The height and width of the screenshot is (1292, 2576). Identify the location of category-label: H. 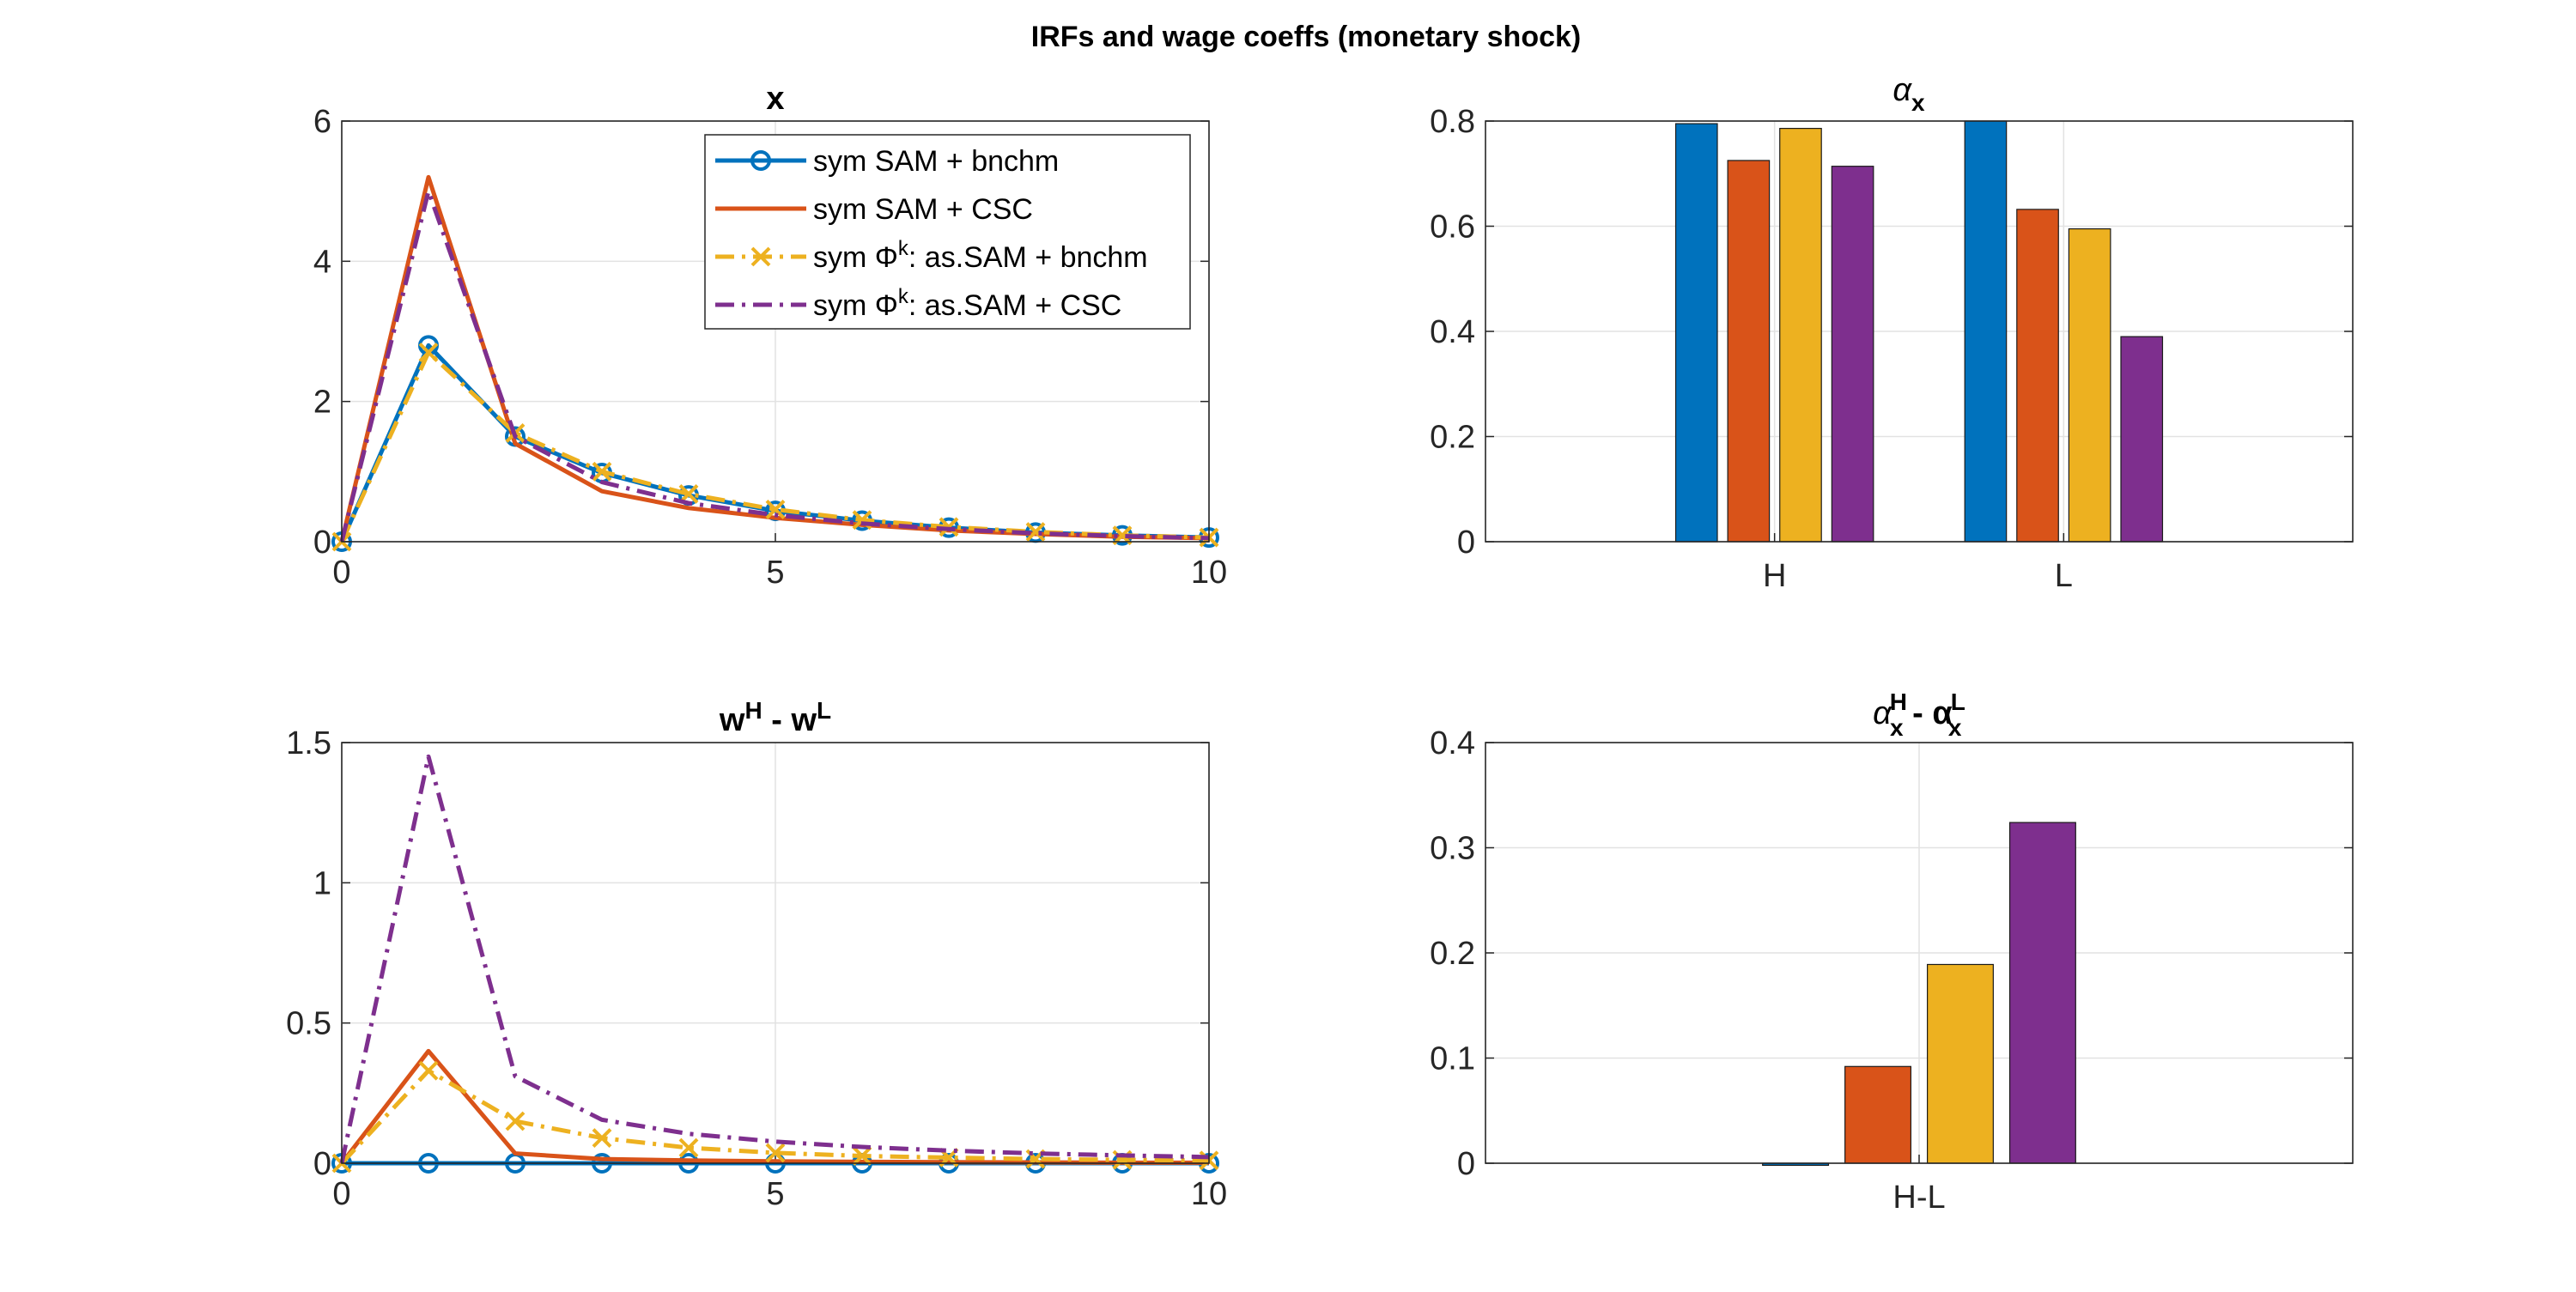
(1775, 576).